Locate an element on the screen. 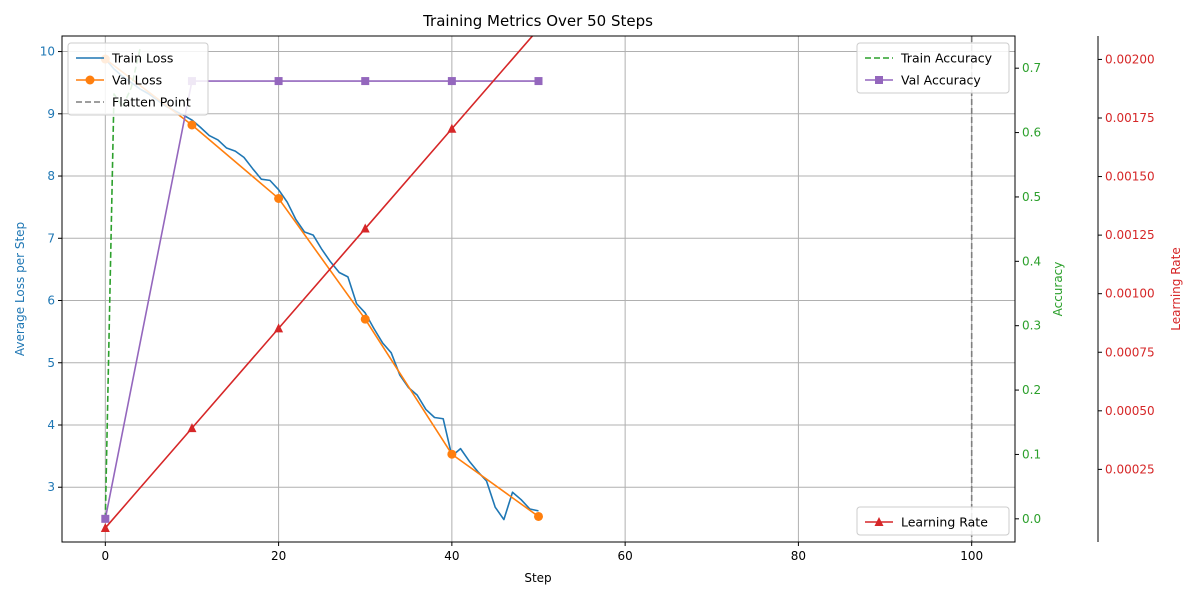 Image resolution: width=1200 pixels, height=600 pixels. accuracy-tick-label: 0.1 is located at coordinates (1031, 454).